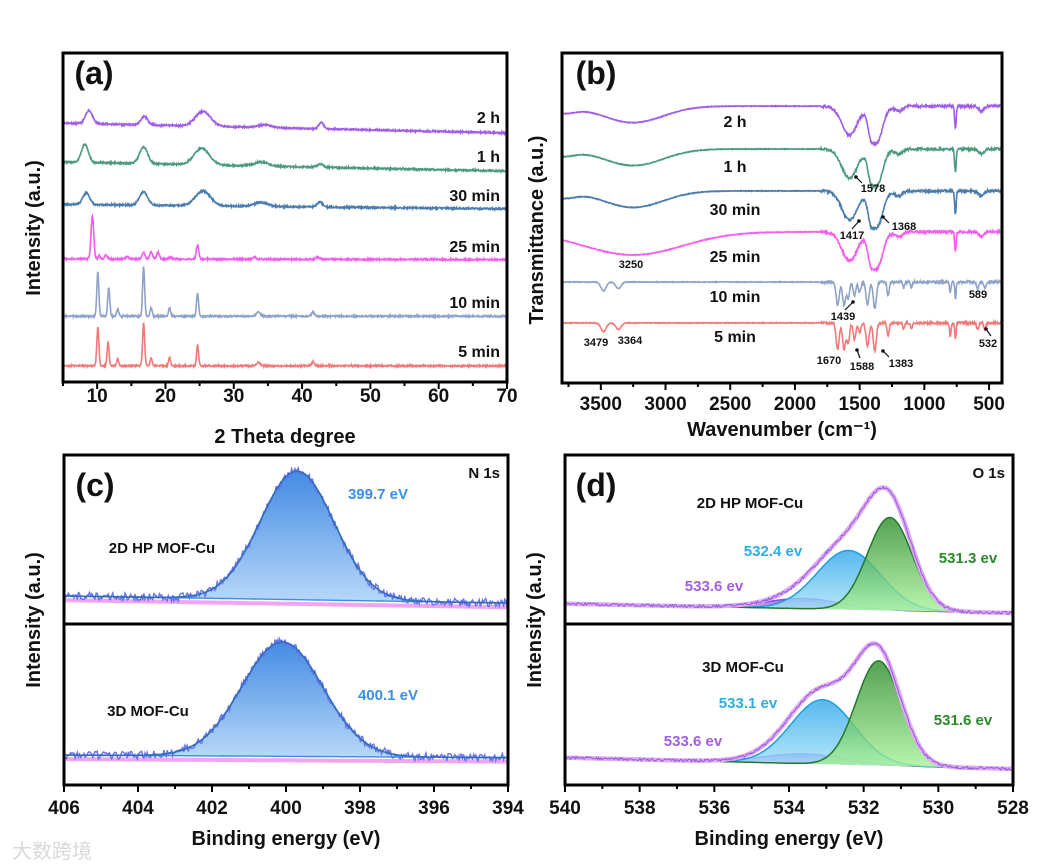  Describe the element at coordinates (862, 367) in the screenshot. I see `peak-annotation: 1588` at that location.